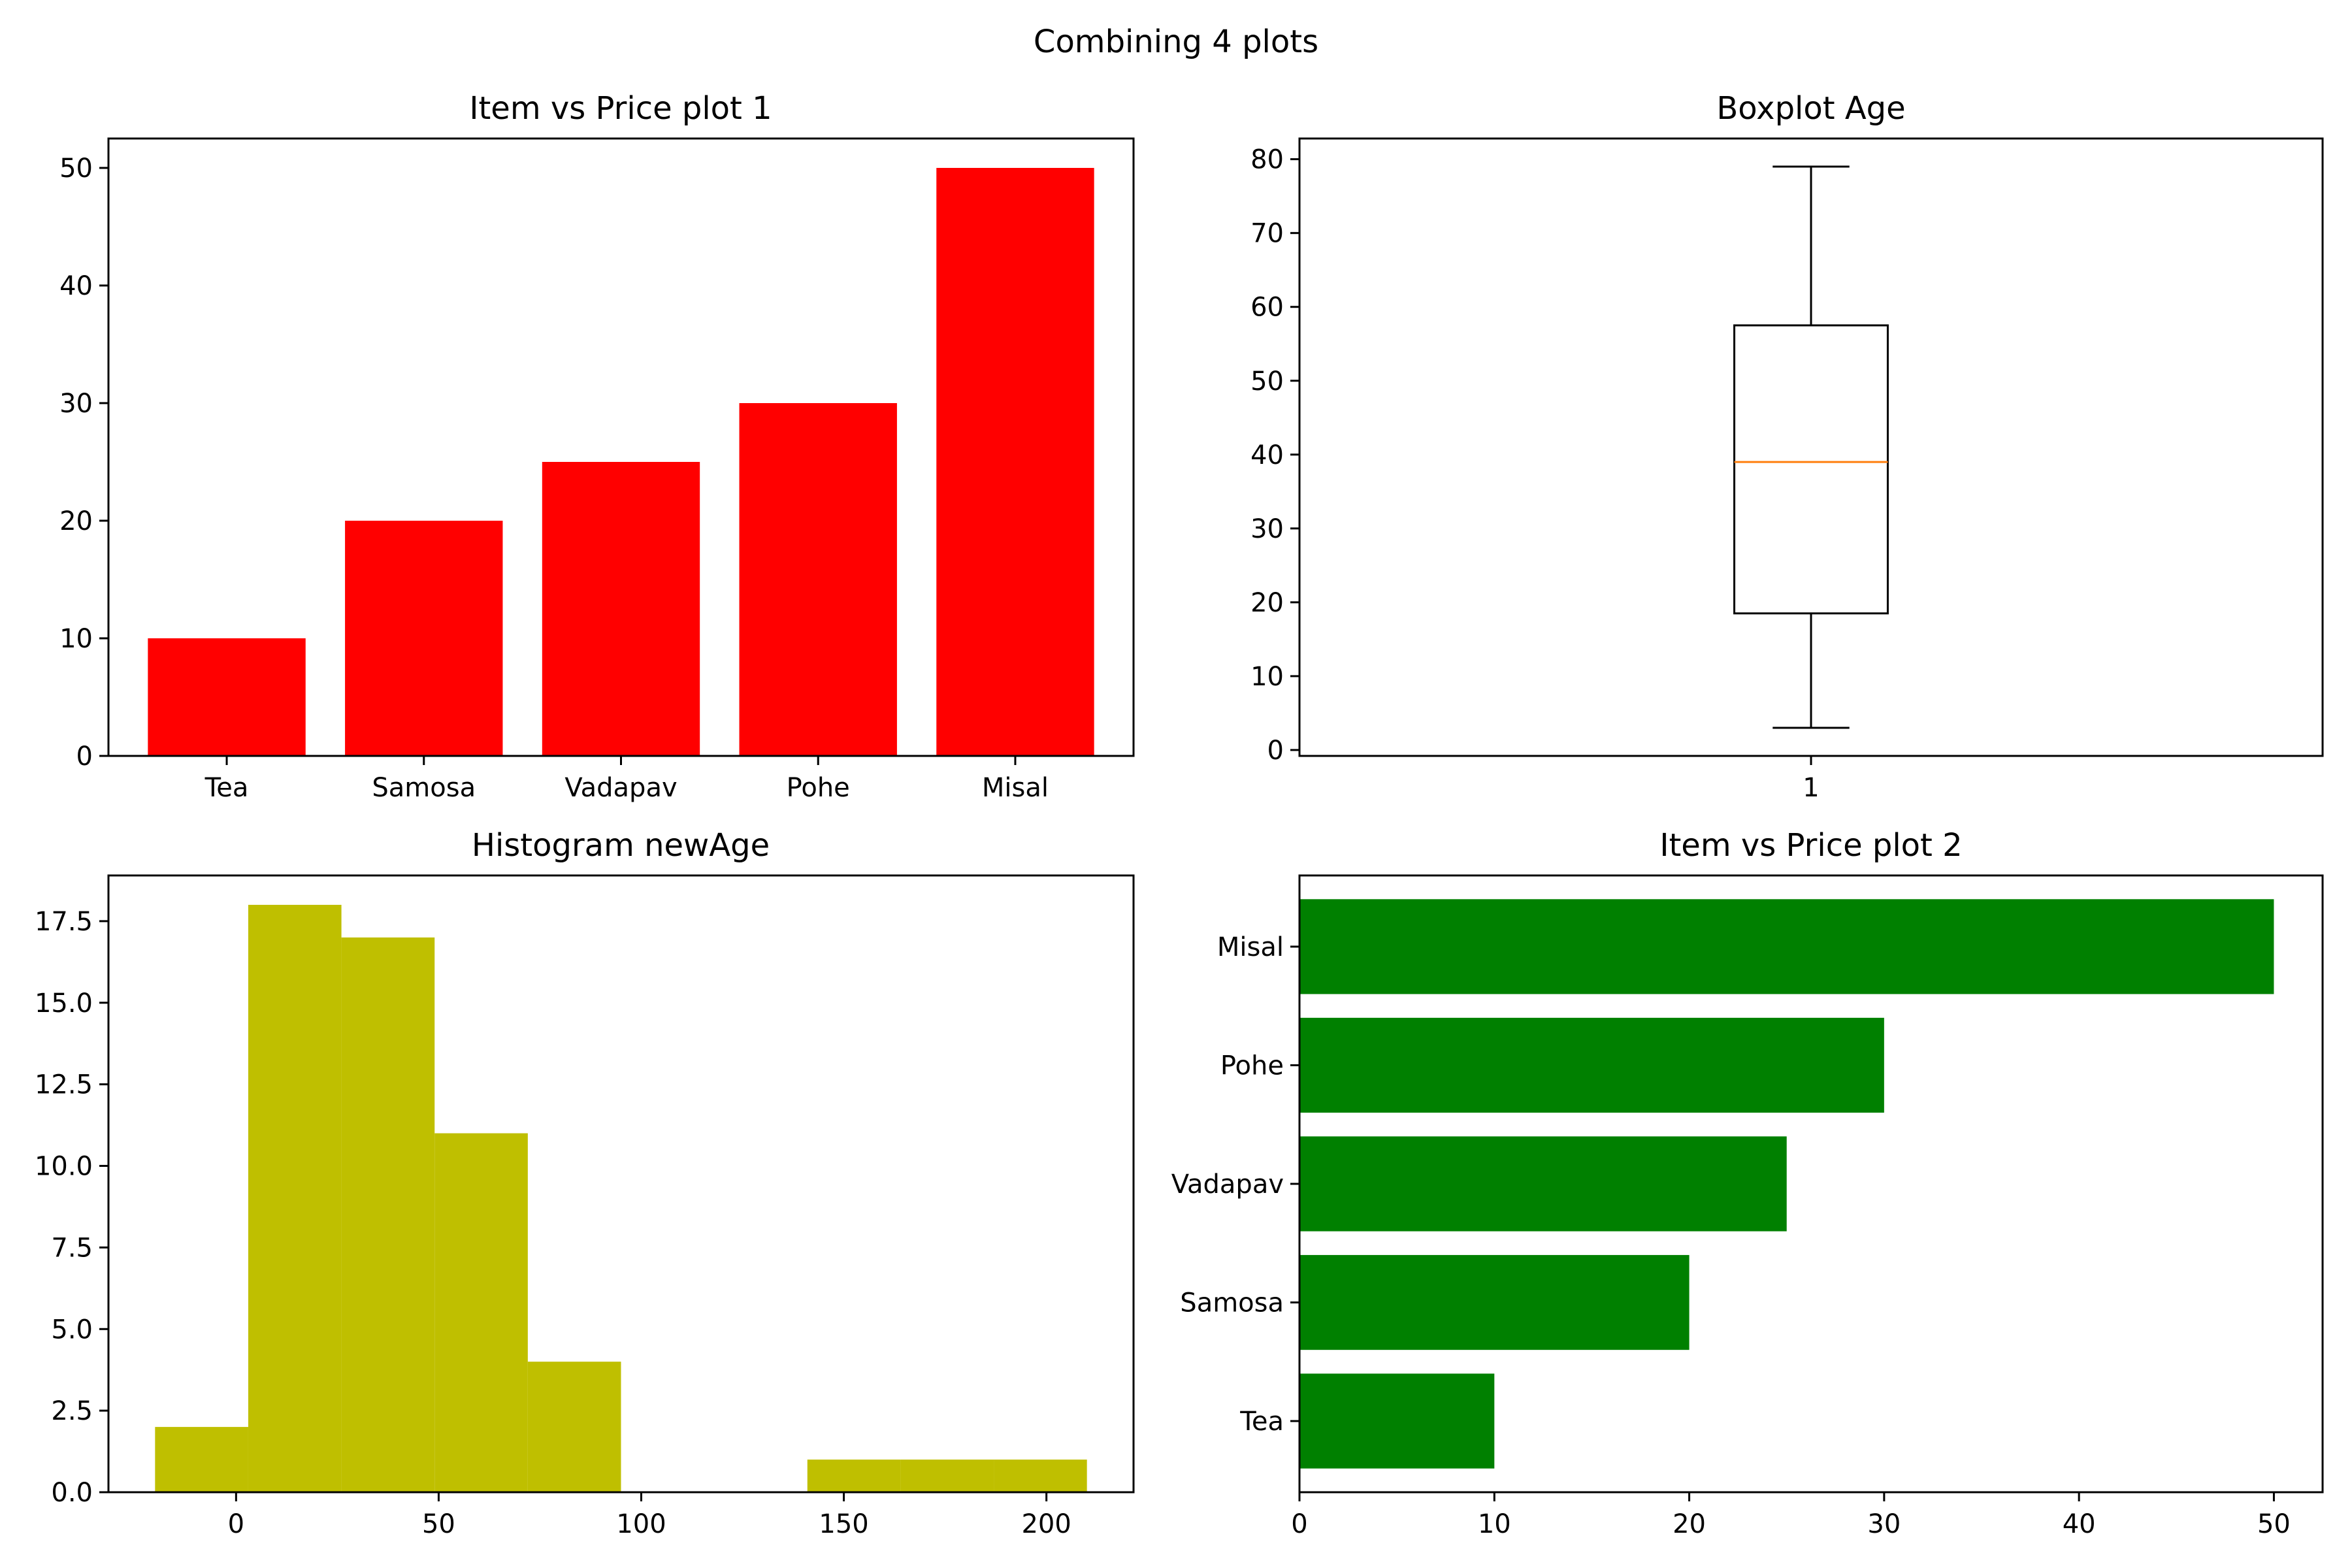 This screenshot has width=2352, height=1568. Describe the element at coordinates (818, 788) in the screenshot. I see `x-tick-label: Pohe` at that location.